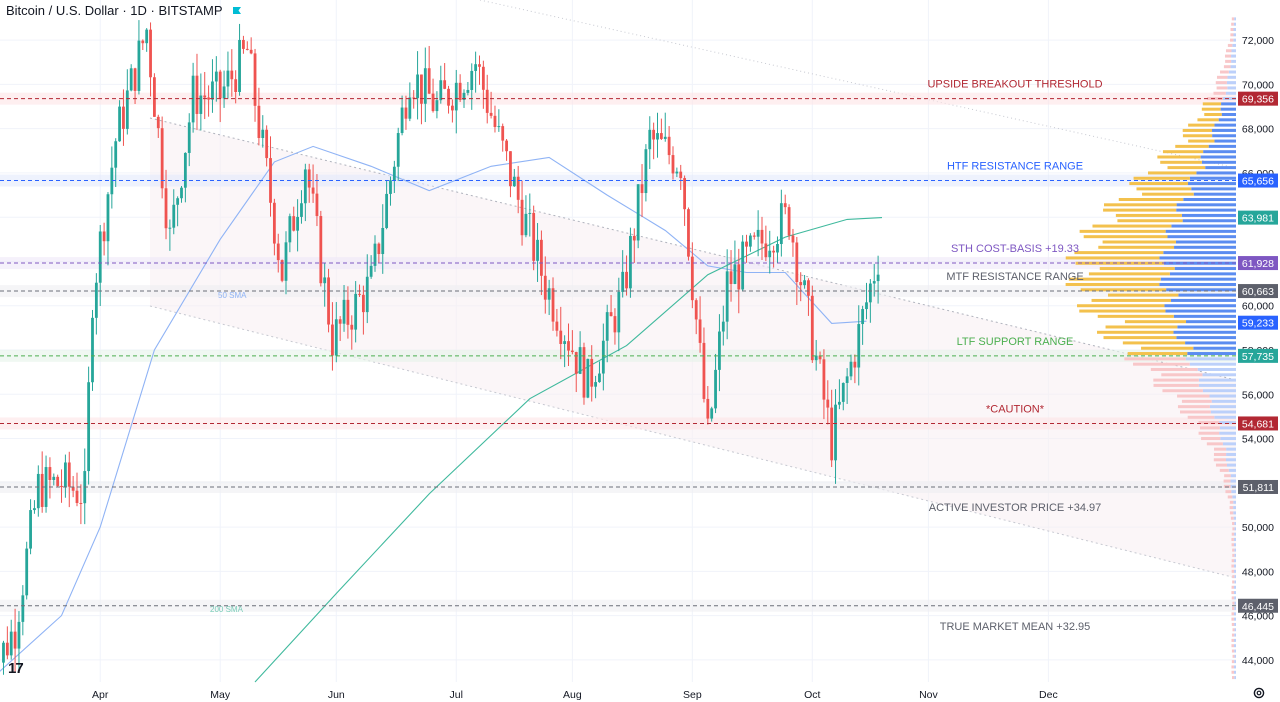 Image resolution: width=1280 pixels, height=702 pixels. Describe the element at coordinates (1258, 182) in the screenshot. I see `price-label: 65,656` at that location.